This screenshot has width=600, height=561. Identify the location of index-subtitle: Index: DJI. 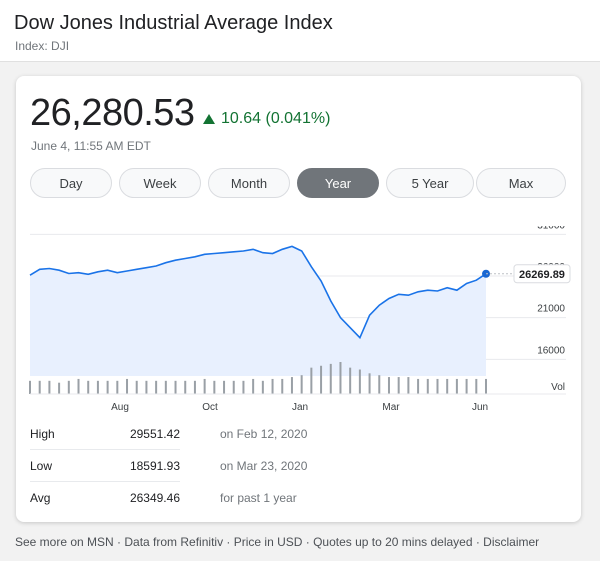
(42, 46).